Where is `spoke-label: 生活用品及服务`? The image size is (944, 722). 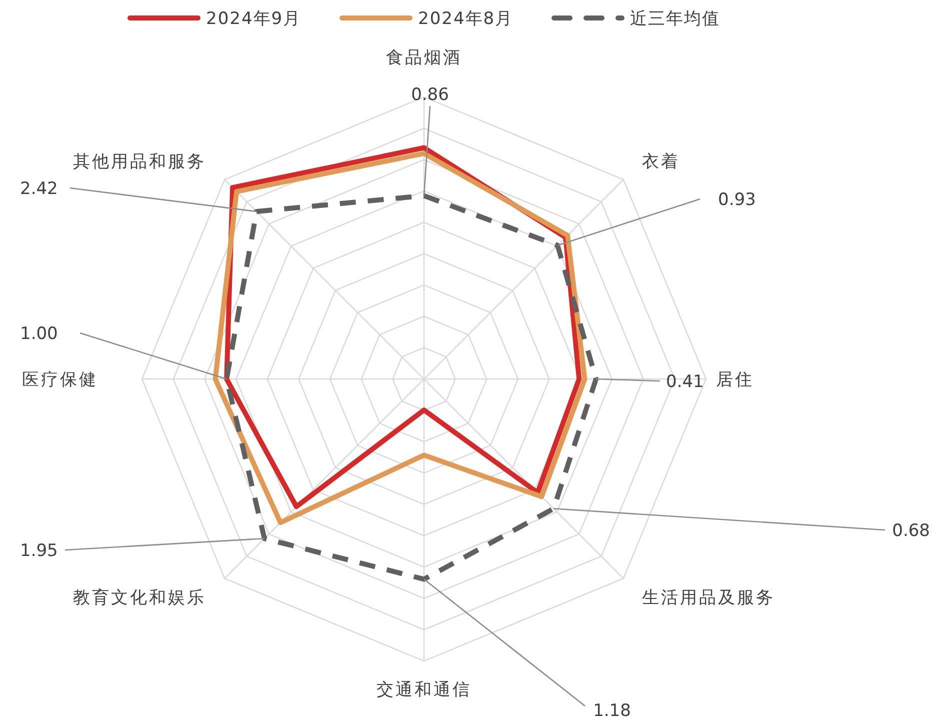 spoke-label: 生活用品及服务 is located at coordinates (708, 598).